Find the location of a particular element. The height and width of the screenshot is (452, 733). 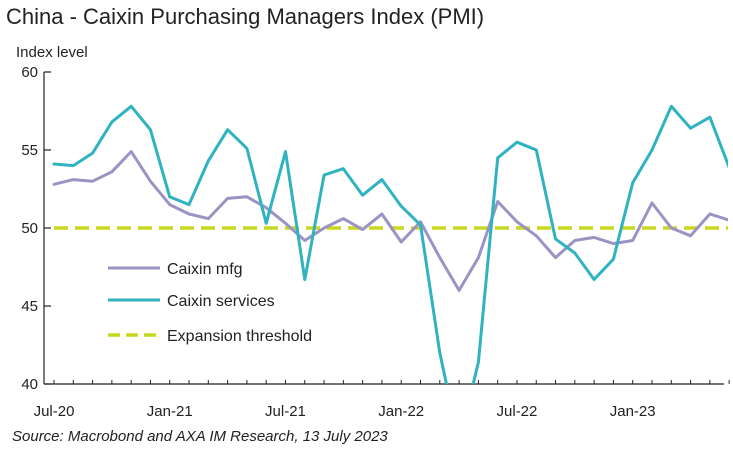

x-tick-label: Jan-22 is located at coordinates (401, 411).